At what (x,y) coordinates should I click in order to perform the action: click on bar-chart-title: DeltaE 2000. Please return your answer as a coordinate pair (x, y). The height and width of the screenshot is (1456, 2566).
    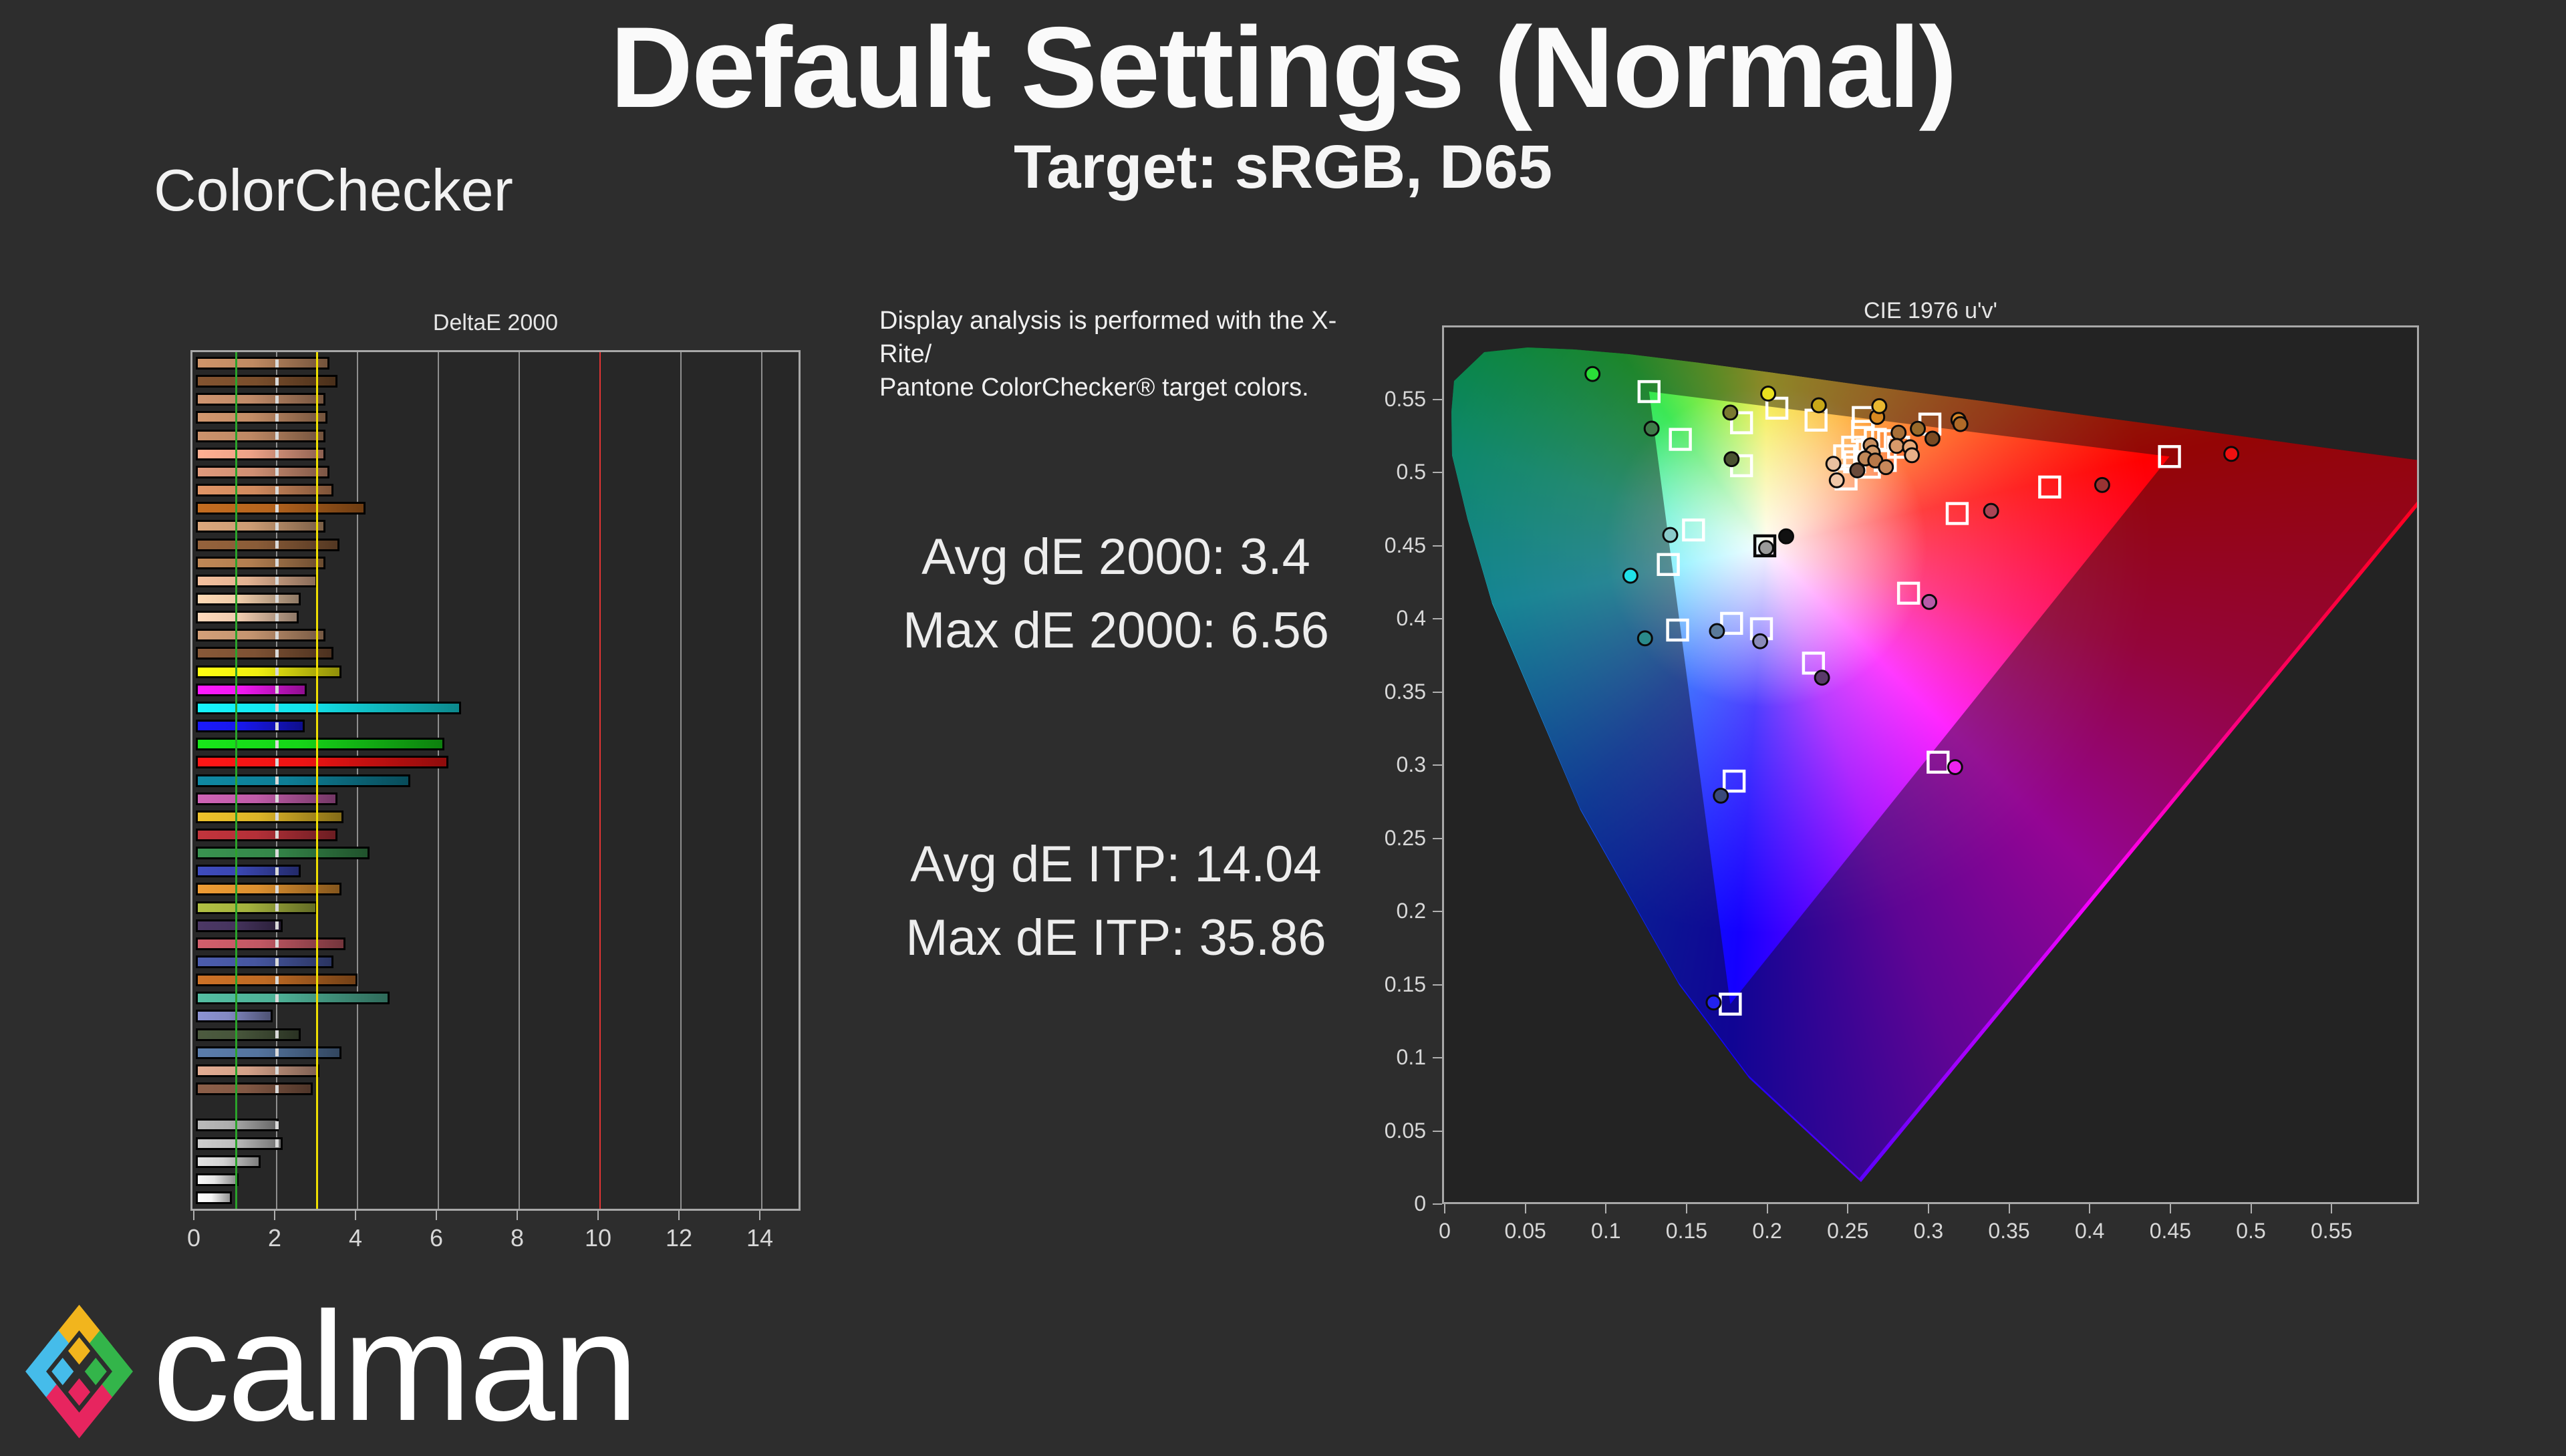
    Looking at the image, I should click on (495, 323).